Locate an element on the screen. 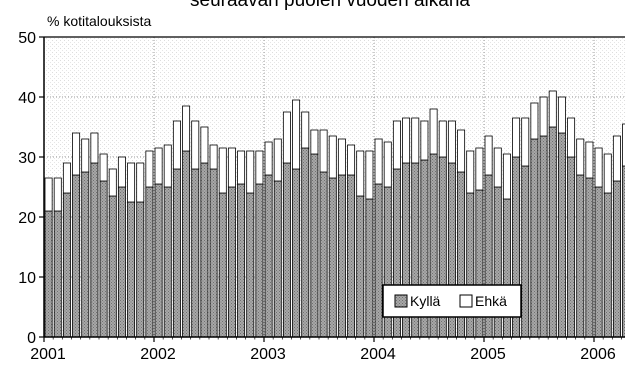  y-axis-unit-label: % kotitalouksista is located at coordinates (99, 21).